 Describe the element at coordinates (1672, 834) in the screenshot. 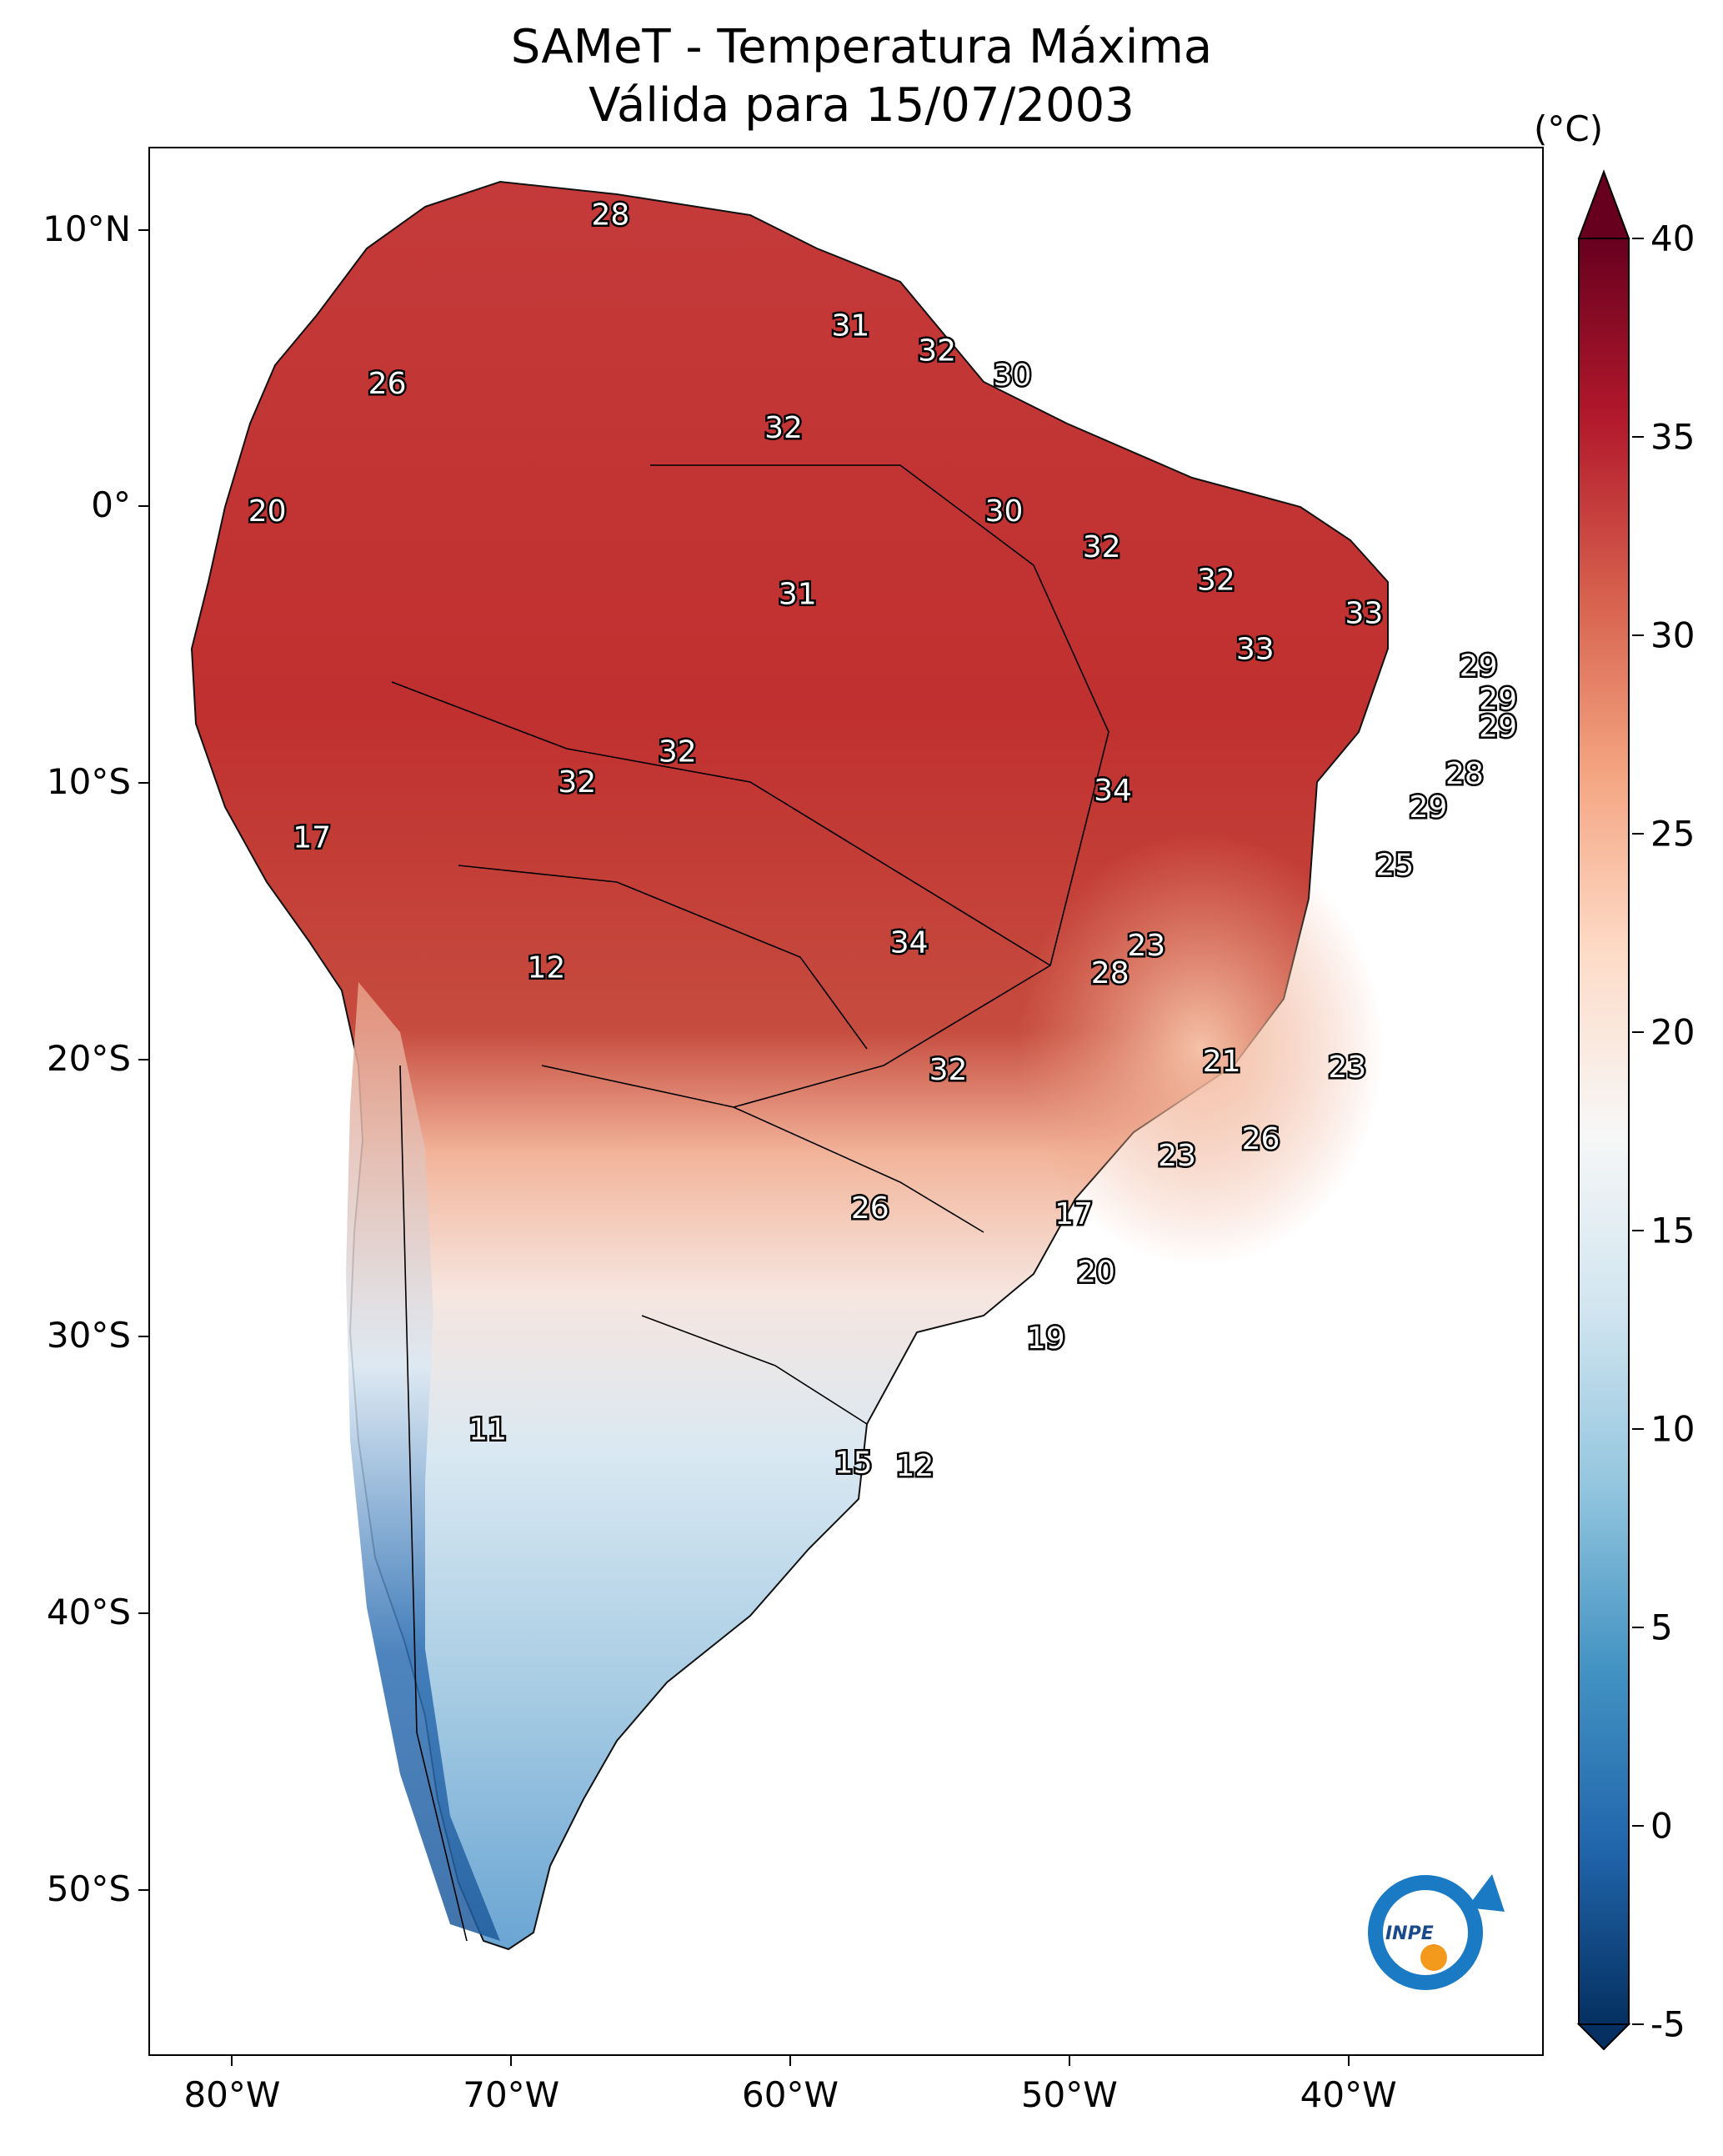

I see `colorbar-tick-label: 25` at that location.